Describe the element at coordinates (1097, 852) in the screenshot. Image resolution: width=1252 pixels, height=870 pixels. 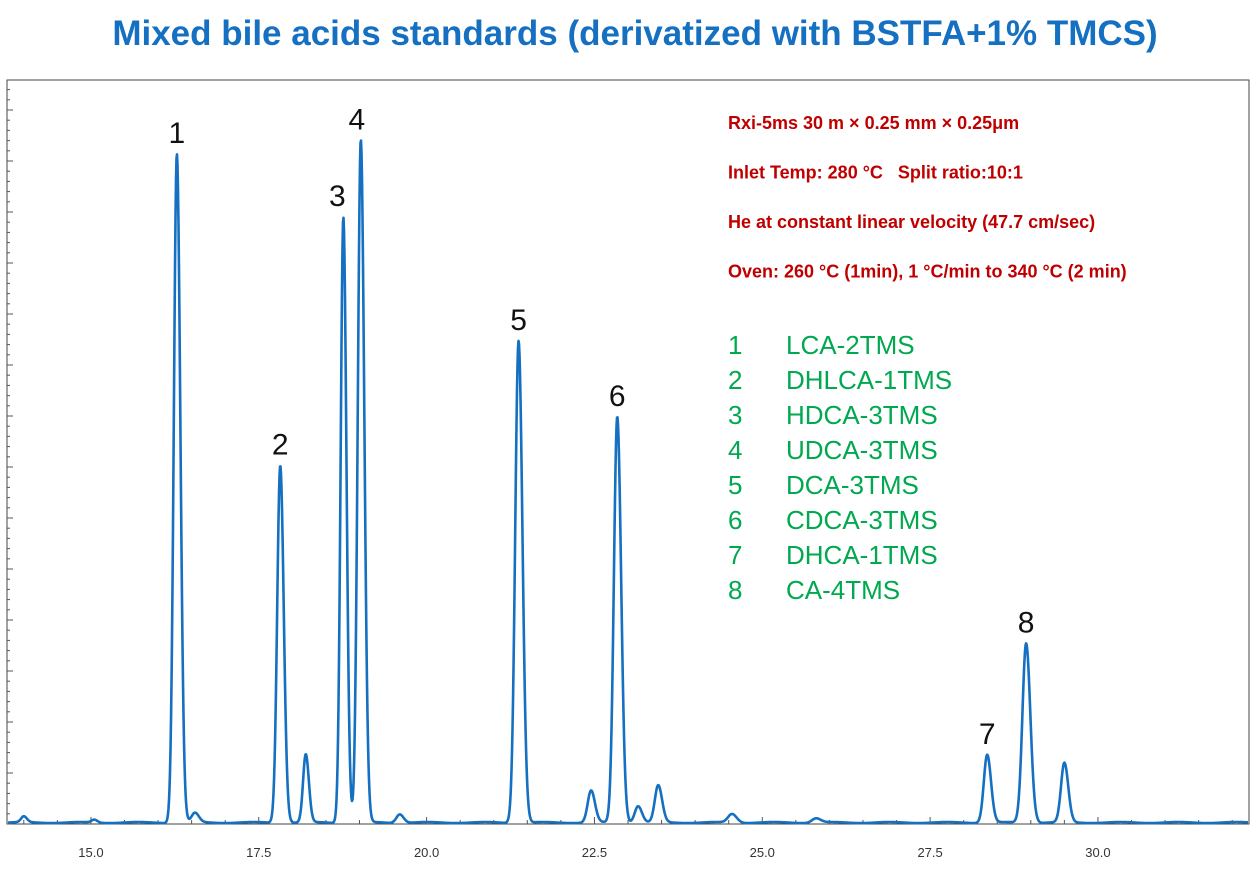
I see `x-tick-label: 30.0` at that location.